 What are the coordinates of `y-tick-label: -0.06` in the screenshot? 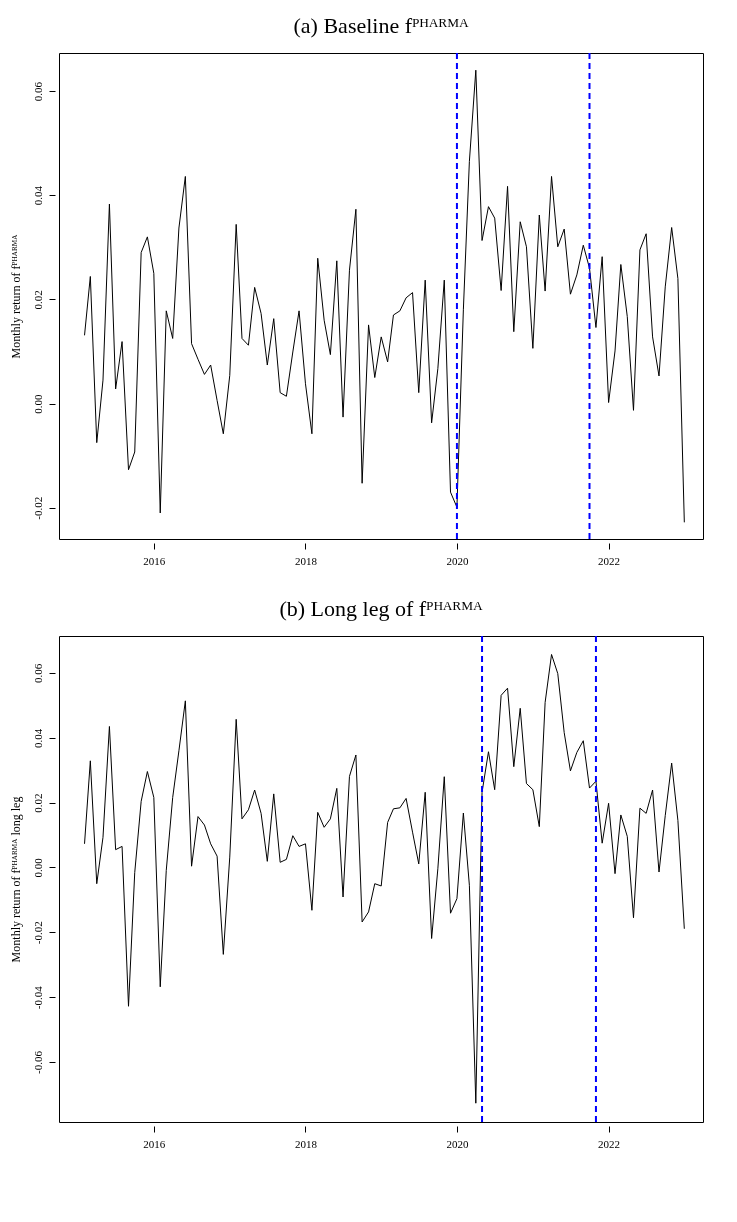 It's located at (37, 1062).